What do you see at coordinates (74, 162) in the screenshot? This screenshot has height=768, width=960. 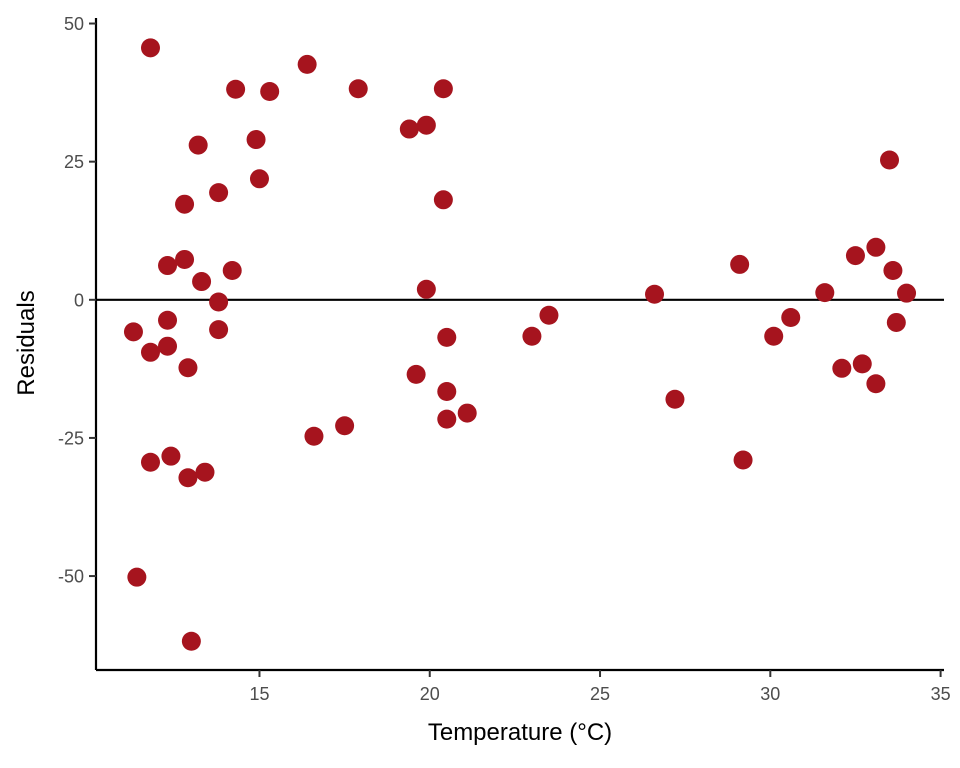 I see `y-tick-label: 25` at bounding box center [74, 162].